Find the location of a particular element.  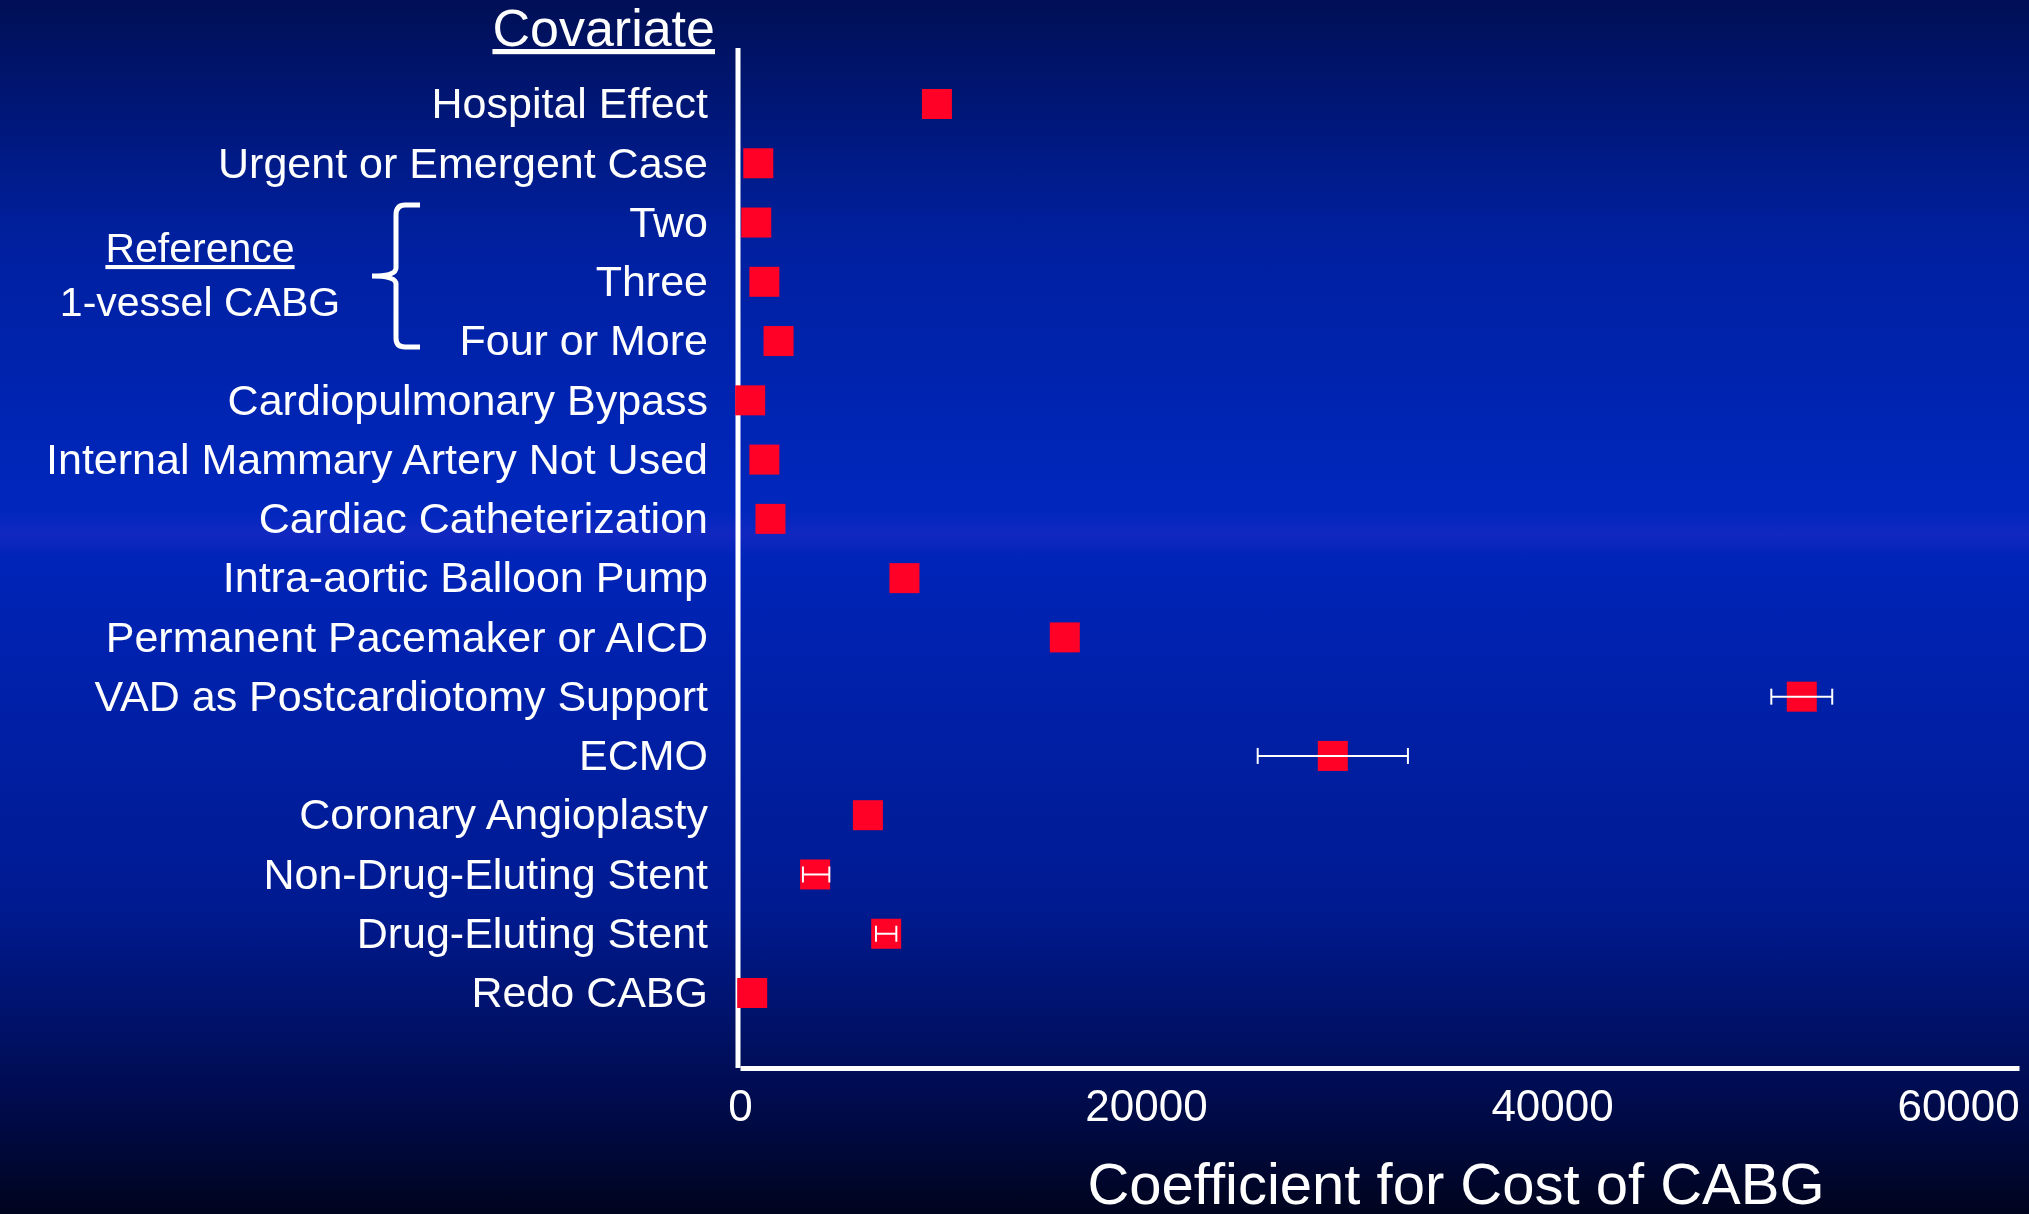

y-axis-title: Covariate is located at coordinates (603, 28).